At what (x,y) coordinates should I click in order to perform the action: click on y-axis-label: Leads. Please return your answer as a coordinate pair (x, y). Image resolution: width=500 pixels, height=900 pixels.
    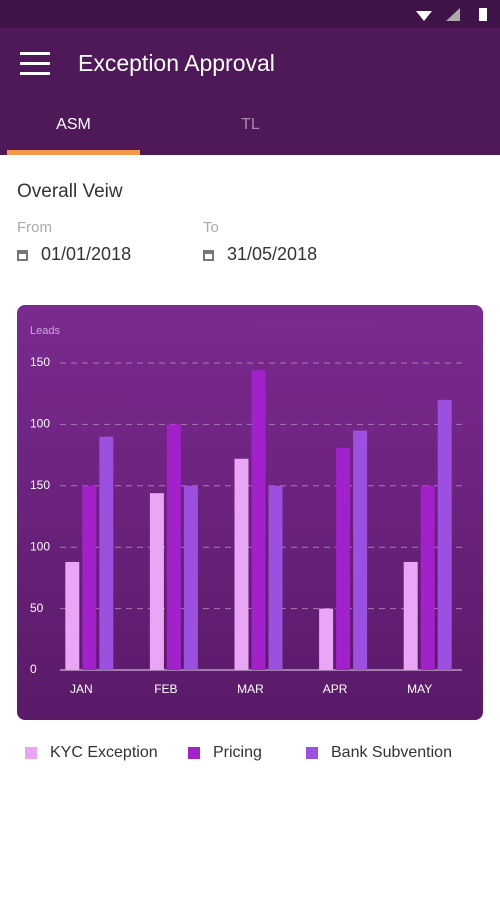
    Looking at the image, I should click on (45, 331).